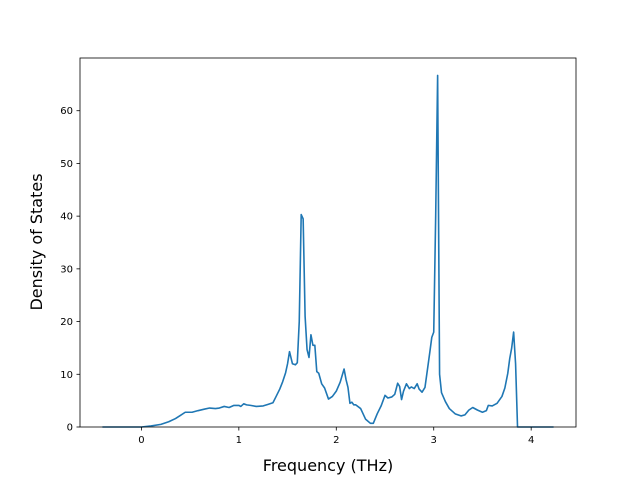 The image size is (640, 480). Describe the element at coordinates (70, 428) in the screenshot. I see `y-tick-label: 0` at that location.